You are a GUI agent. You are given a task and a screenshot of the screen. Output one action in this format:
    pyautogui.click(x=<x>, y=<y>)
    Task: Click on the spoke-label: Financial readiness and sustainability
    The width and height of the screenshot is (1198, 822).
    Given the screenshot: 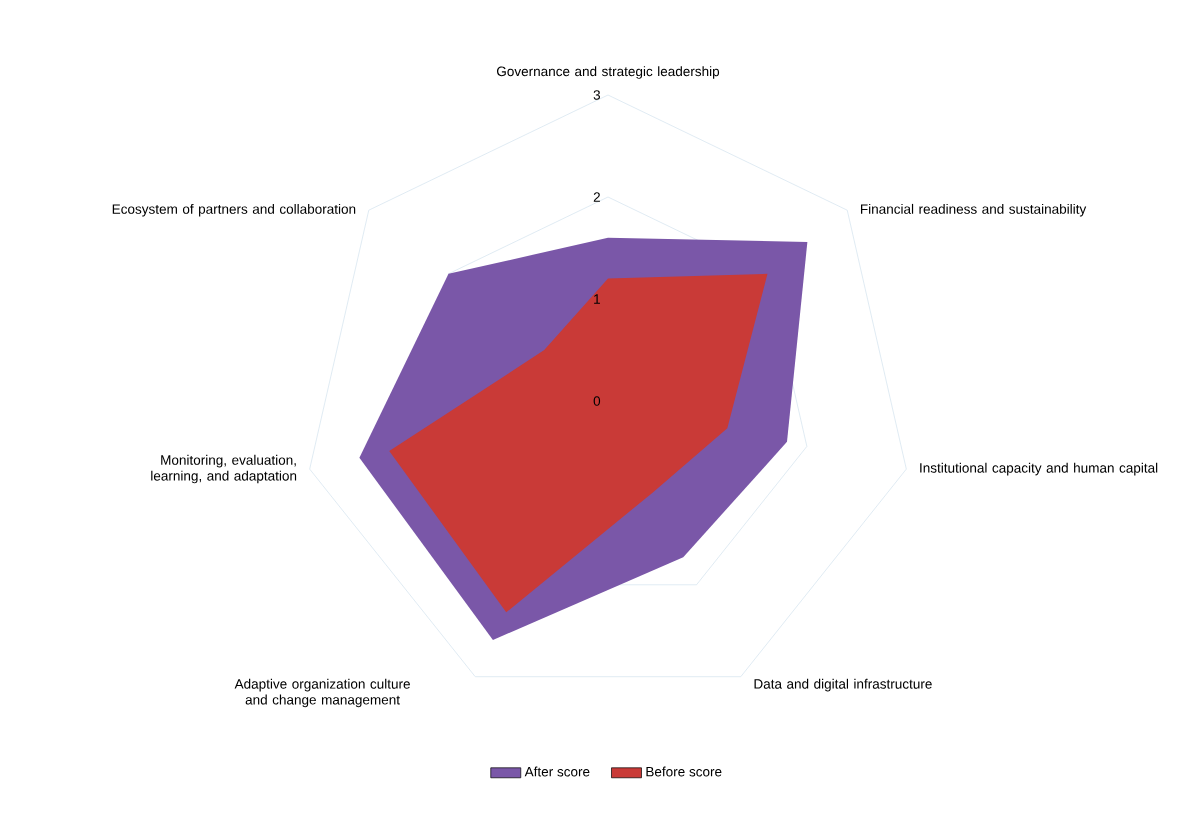 What is the action you would take?
    pyautogui.click(x=974, y=210)
    